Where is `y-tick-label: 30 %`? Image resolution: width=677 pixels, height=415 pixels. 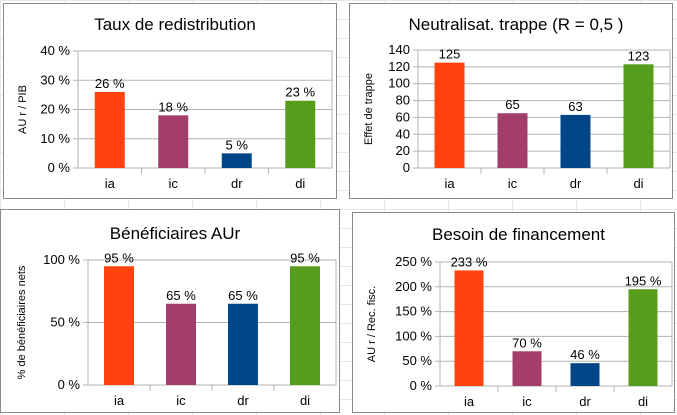
y-tick-label: 30 % is located at coordinates (55, 79).